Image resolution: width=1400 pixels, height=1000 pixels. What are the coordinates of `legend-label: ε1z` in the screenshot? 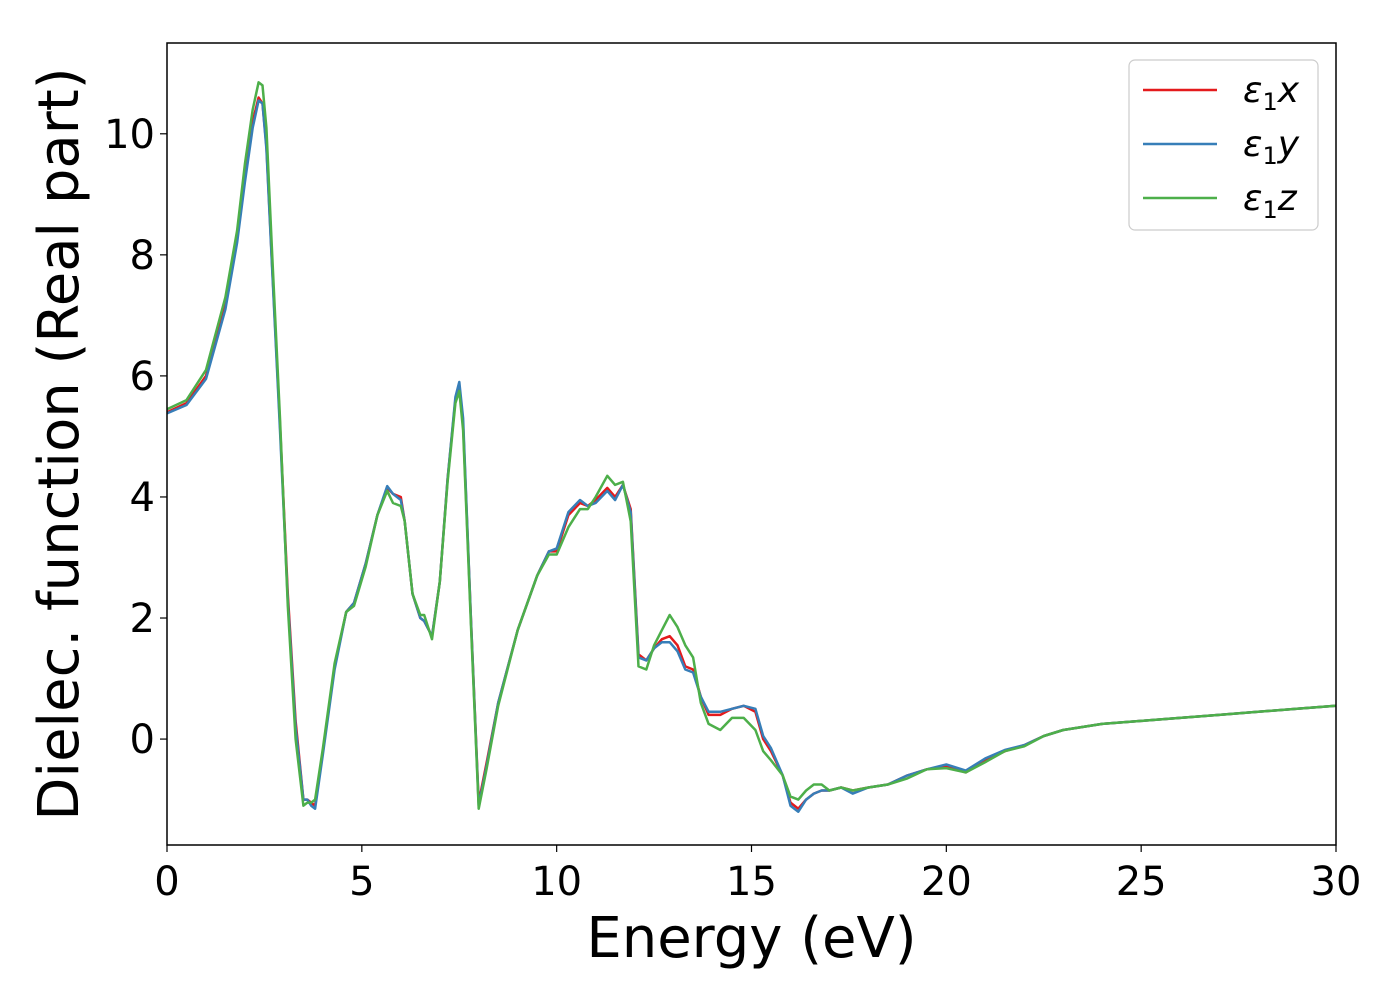 It's located at (1270, 201).